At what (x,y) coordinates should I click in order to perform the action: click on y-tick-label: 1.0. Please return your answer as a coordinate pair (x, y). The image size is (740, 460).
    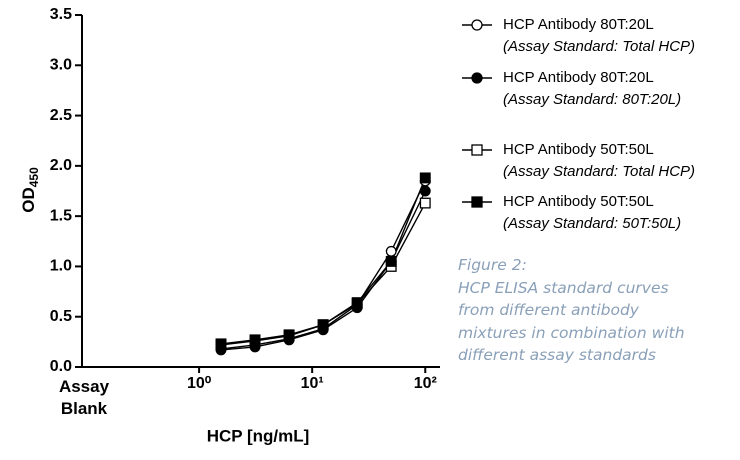
    Looking at the image, I should click on (61, 266).